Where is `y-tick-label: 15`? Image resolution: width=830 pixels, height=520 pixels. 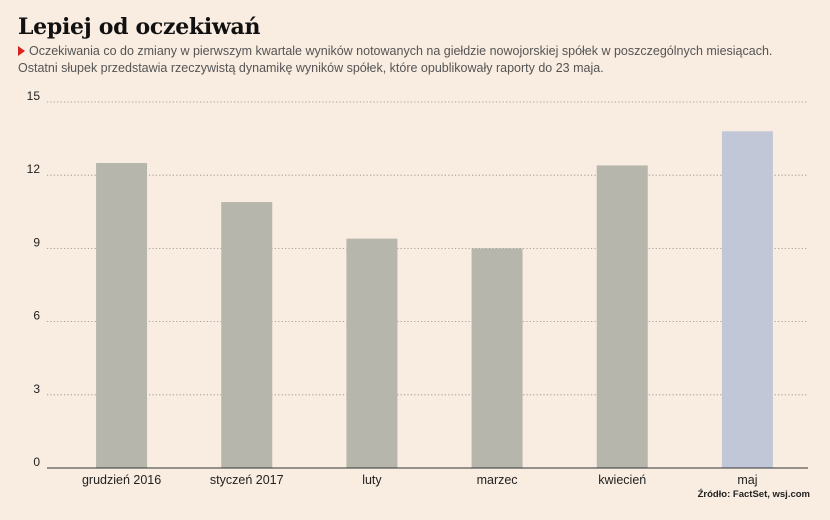
y-tick-label: 15 is located at coordinates (34, 96).